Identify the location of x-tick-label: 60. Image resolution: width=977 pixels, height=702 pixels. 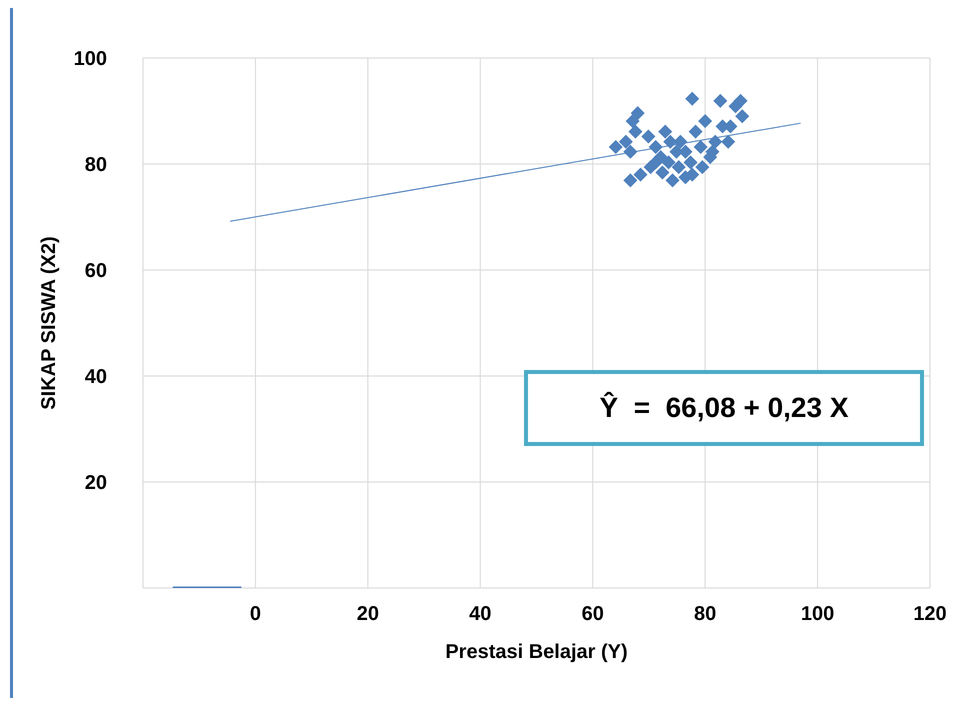
(593, 614).